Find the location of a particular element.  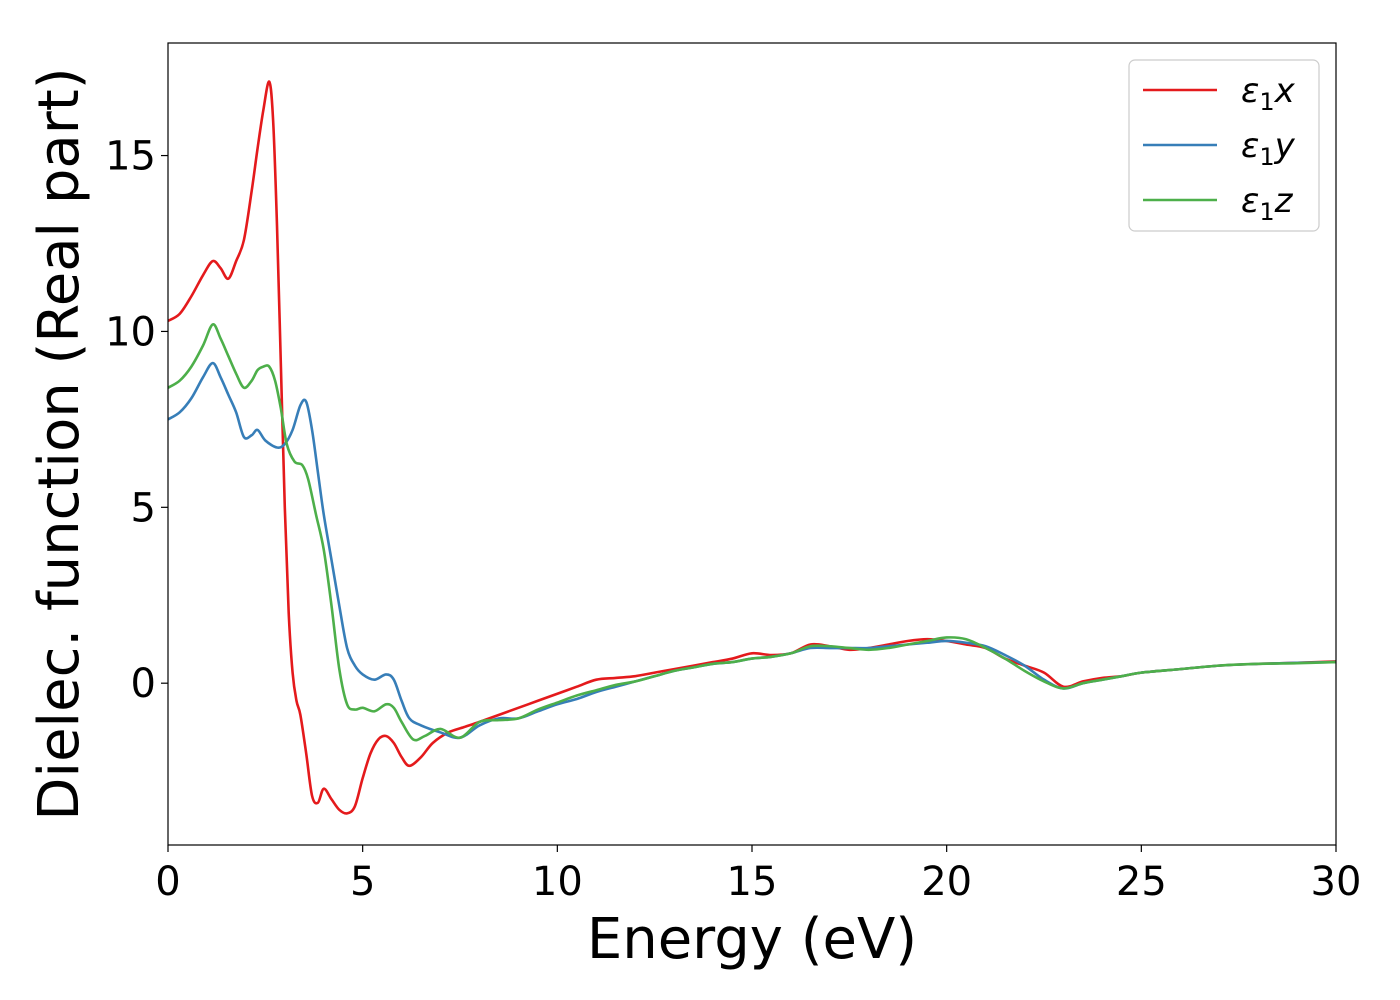

x-tick-label: 10 is located at coordinates (557, 882).